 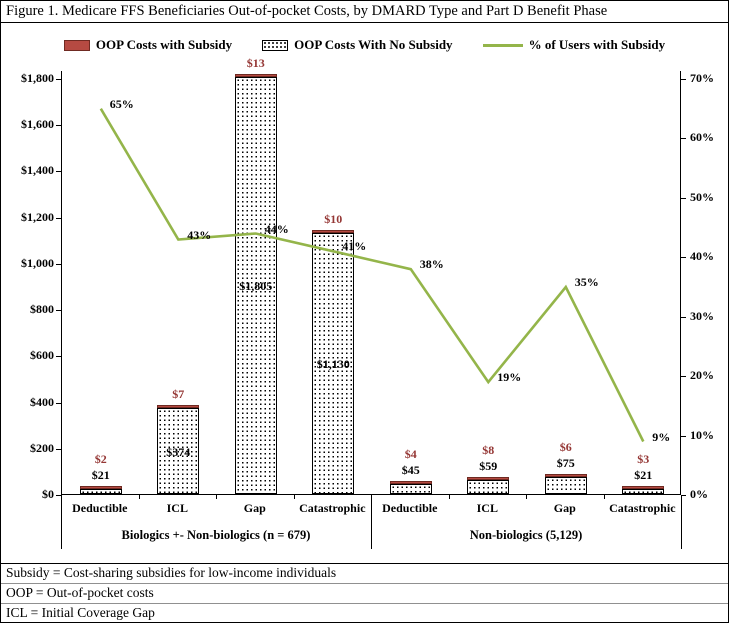 What do you see at coordinates (565, 462) in the screenshot?
I see `bar-value-label: $75` at bounding box center [565, 462].